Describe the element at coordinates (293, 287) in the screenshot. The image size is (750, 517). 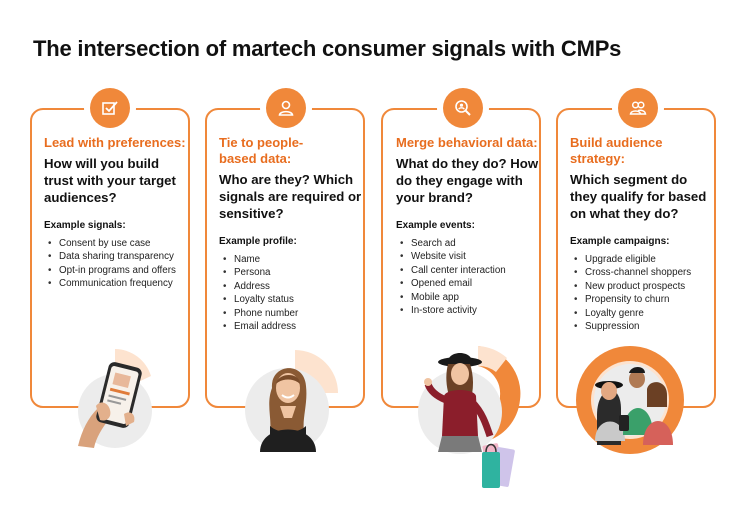
I see `list-item: Address` at that location.